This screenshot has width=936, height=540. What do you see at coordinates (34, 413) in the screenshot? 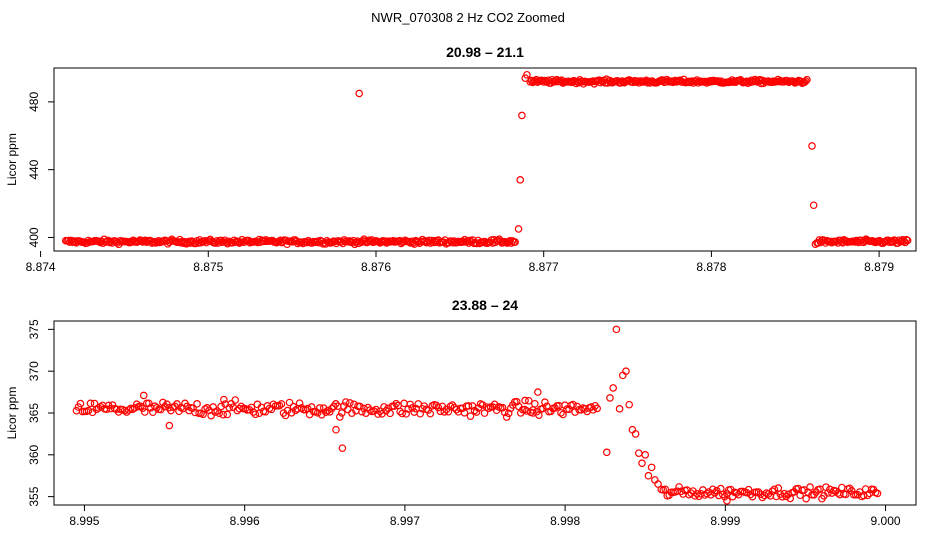
I see `y-tick-label: 365` at bounding box center [34, 413].